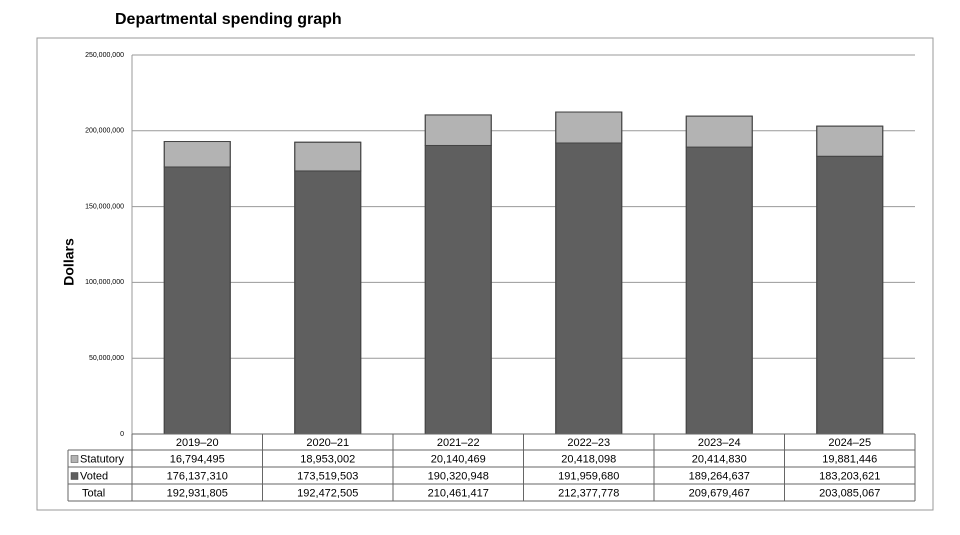 The width and height of the screenshot is (960, 535). What do you see at coordinates (327, 493) in the screenshot?
I see `table-value: 192,472,505` at bounding box center [327, 493].